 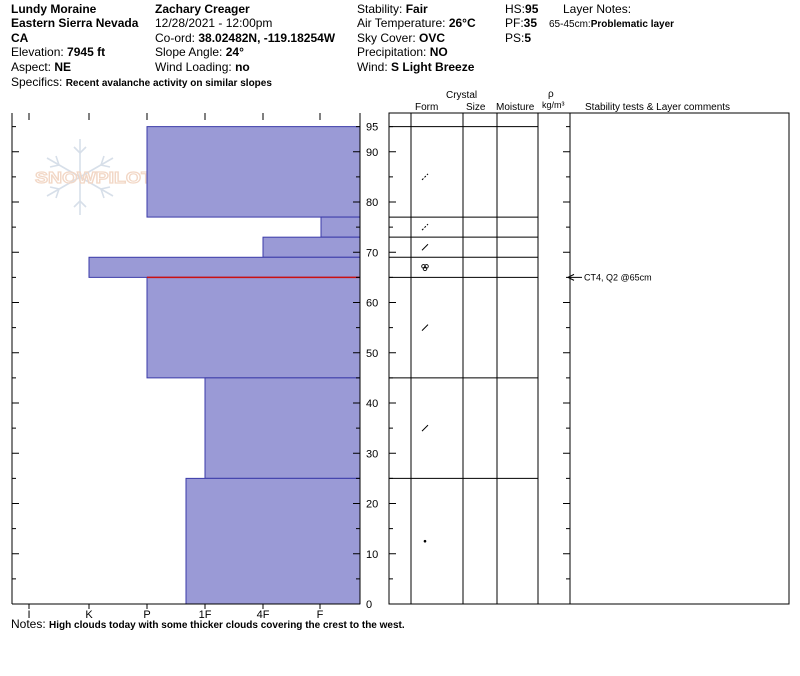 I want to click on header-moisture: Moisture, so click(x=515, y=107).